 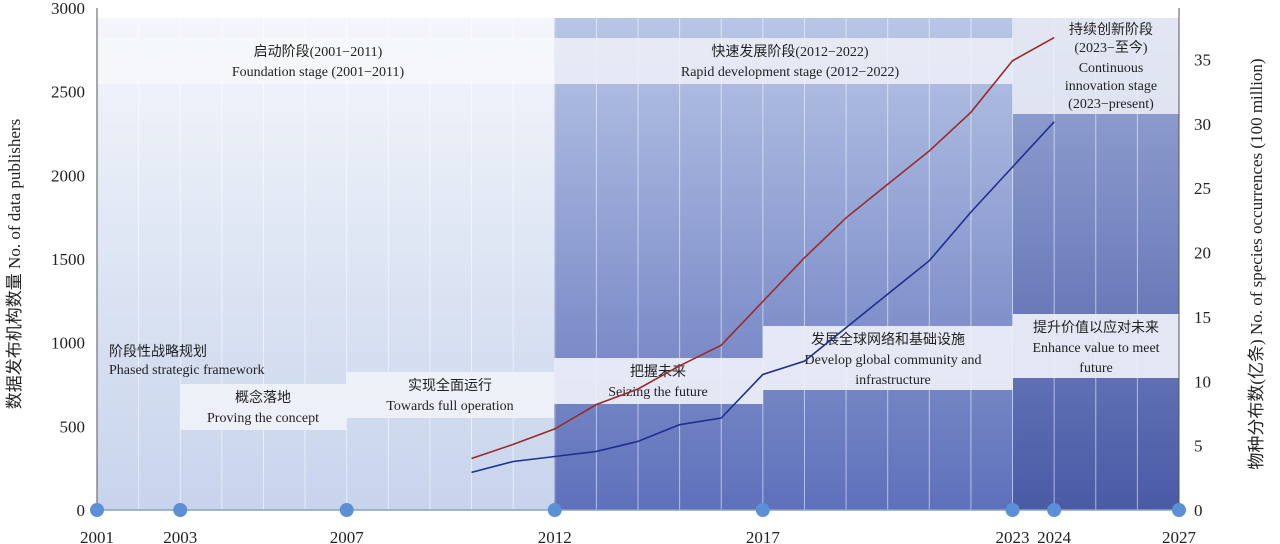 What do you see at coordinates (790, 72) in the screenshot?
I see `phase-rapid-en: Rapid development stage (2012−2022)` at bounding box center [790, 72].